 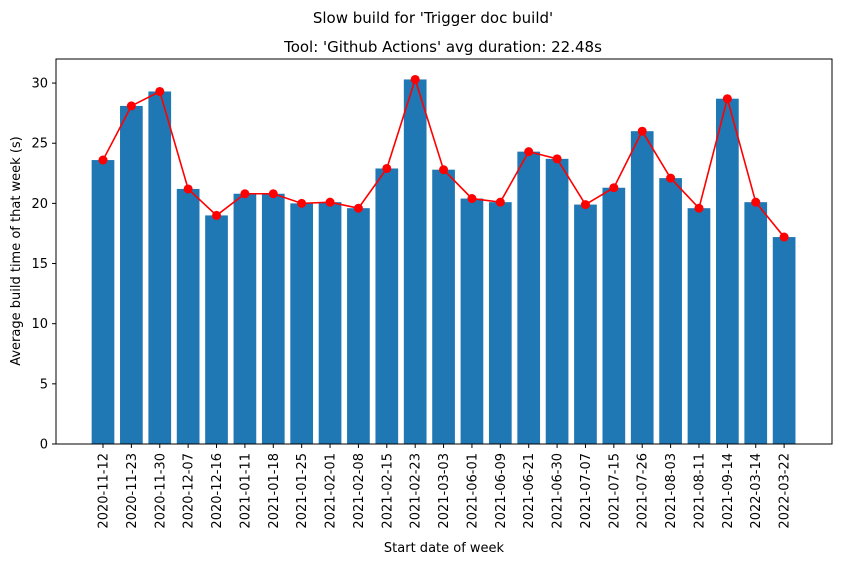 What do you see at coordinates (614, 491) in the screenshot?
I see `x-tick-label-2021-07-15: 2021-07-15` at bounding box center [614, 491].